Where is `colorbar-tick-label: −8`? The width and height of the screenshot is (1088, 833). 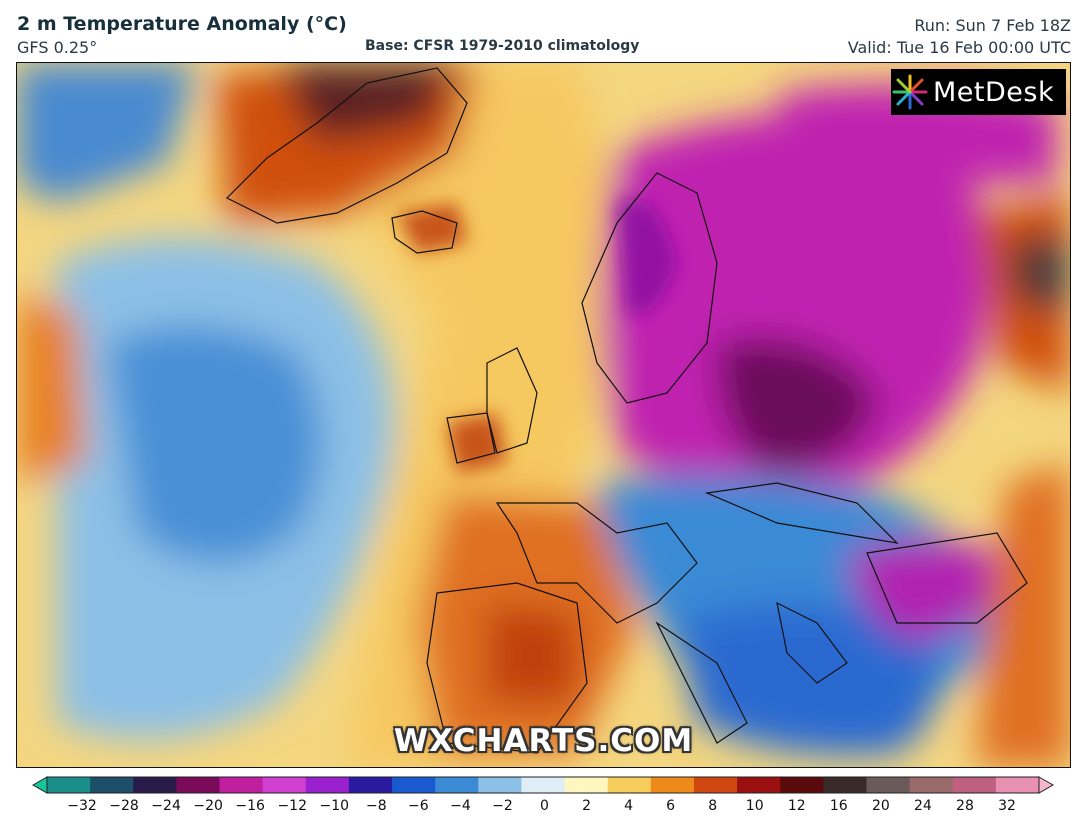 colorbar-tick-label: −8 is located at coordinates (376, 806).